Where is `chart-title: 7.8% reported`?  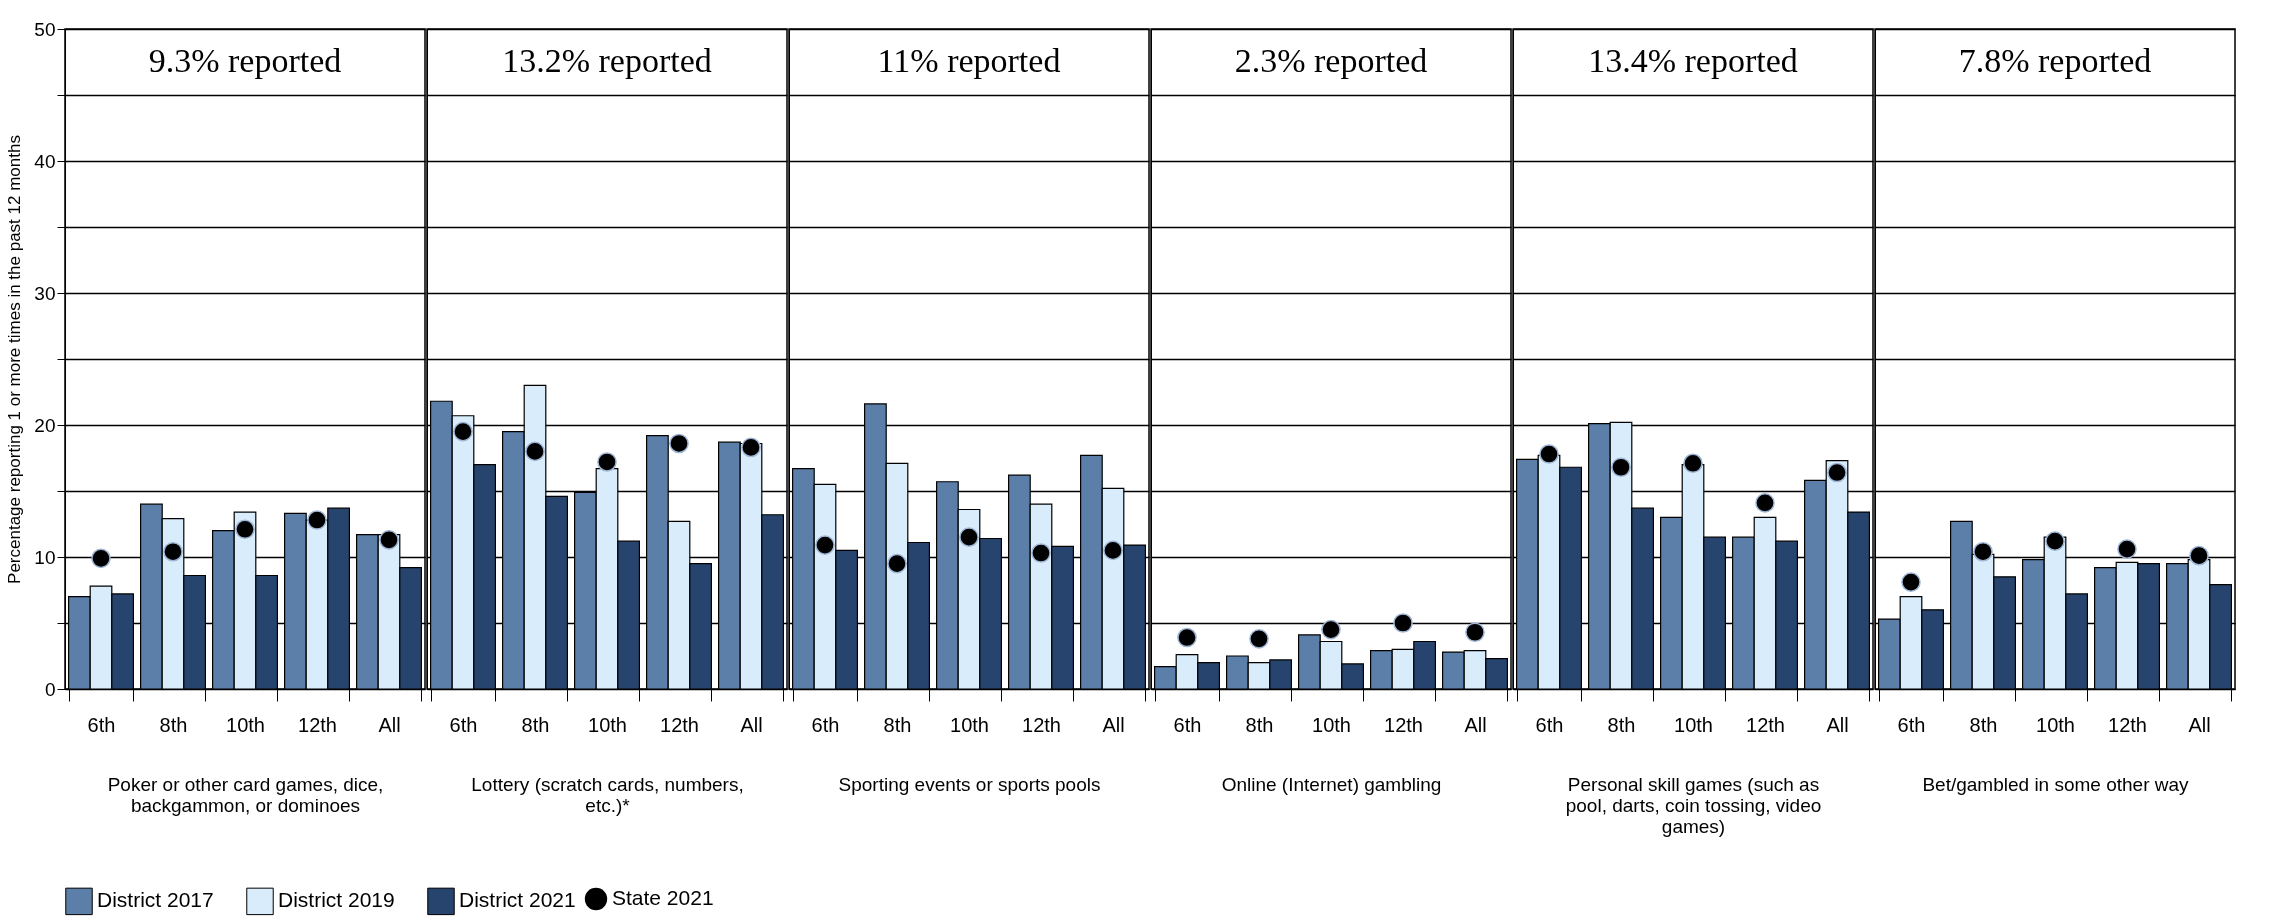 chart-title: 7.8% reported is located at coordinates (2055, 60).